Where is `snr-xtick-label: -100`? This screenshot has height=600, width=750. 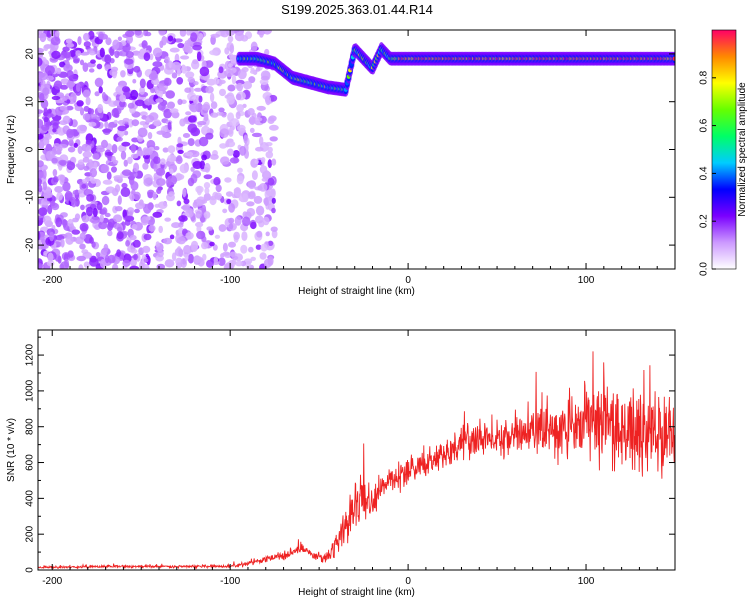
snr-xtick-label: -100 is located at coordinates (230, 581).